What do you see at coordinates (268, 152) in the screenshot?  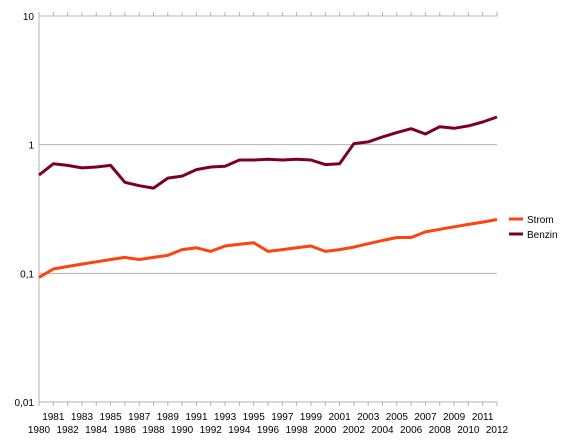 I see `series-line-benzin` at bounding box center [268, 152].